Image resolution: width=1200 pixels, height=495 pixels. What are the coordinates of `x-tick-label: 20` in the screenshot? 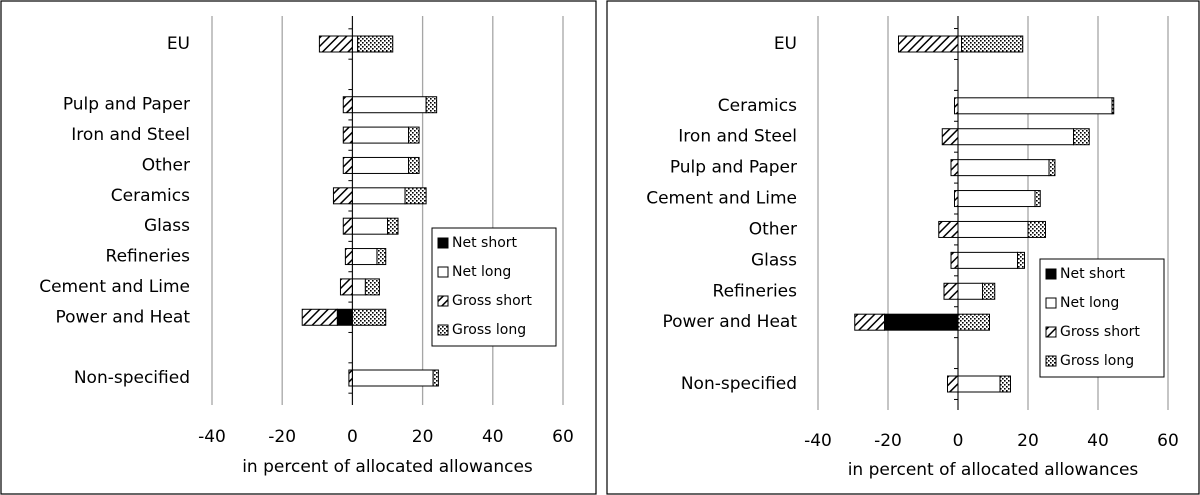 It's located at (423, 437).